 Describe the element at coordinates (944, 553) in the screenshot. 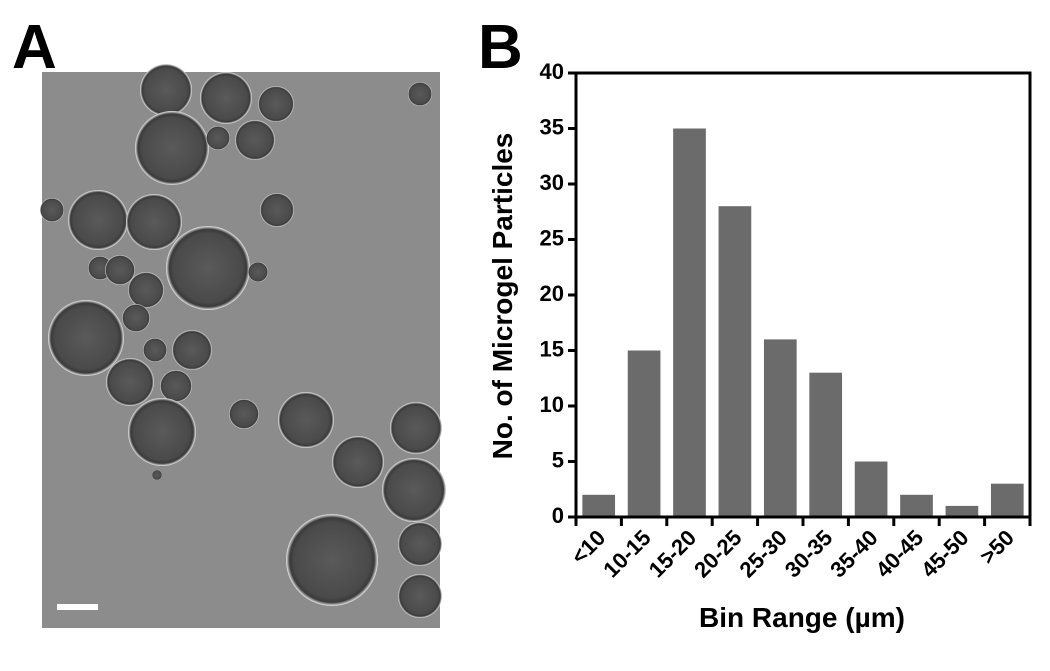

I see `x-tick-label: 45-50` at that location.